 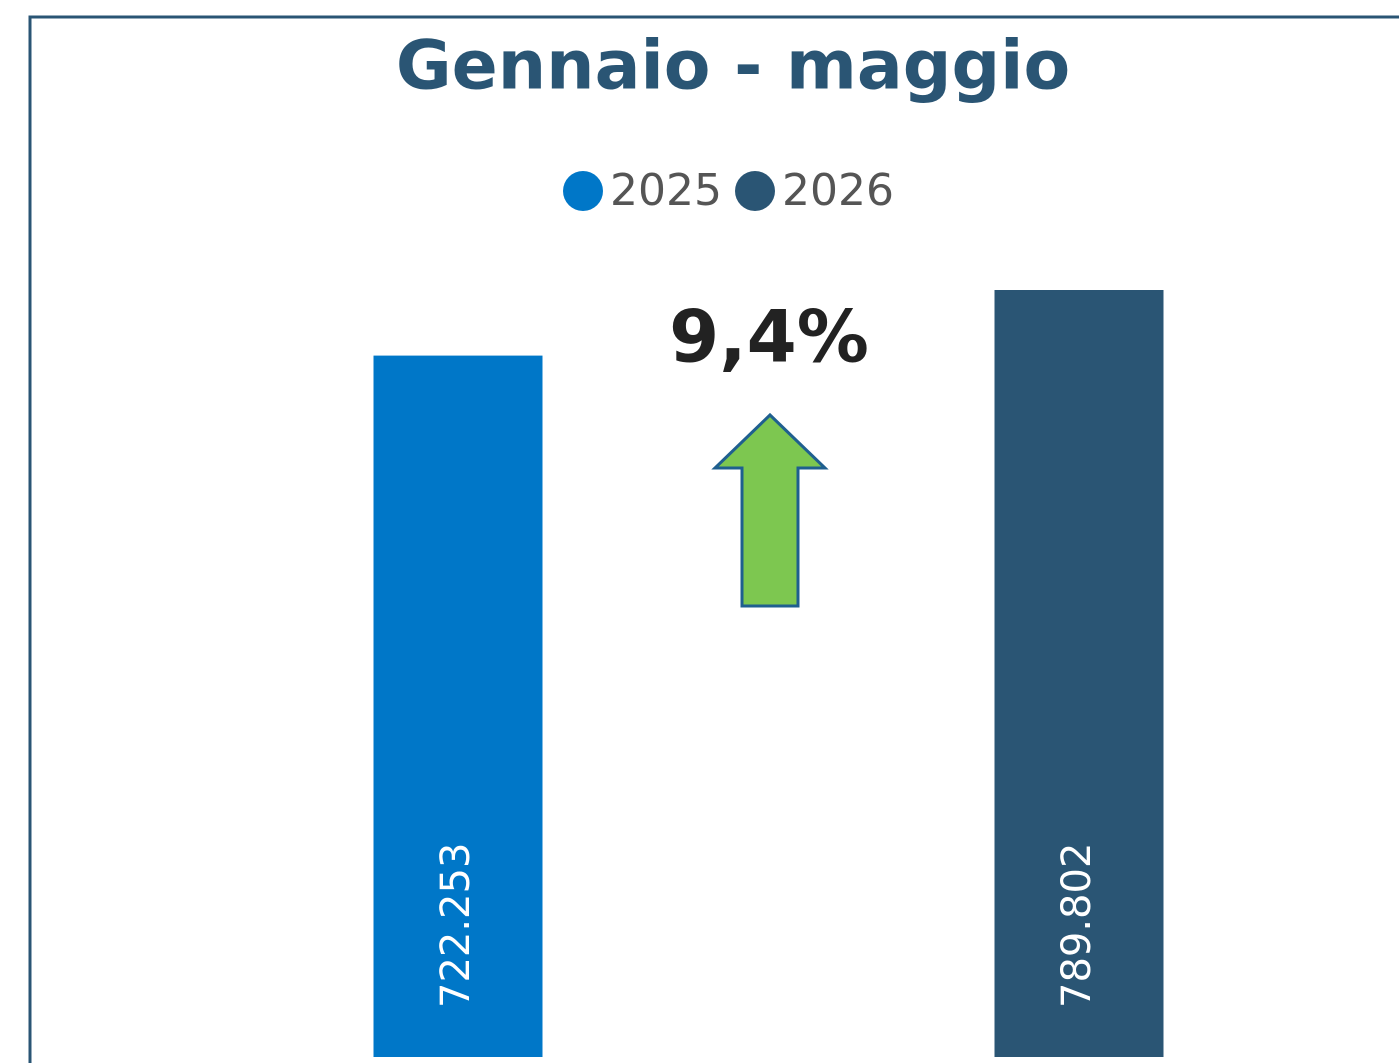 I want to click on change-label: 9,4%, so click(x=769, y=337).